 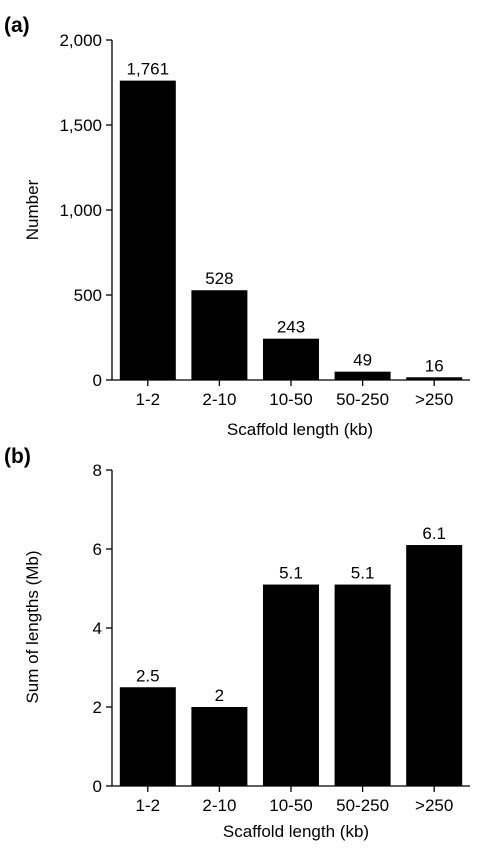 I want to click on panel-b-data-label: 2.5, so click(x=148, y=675).